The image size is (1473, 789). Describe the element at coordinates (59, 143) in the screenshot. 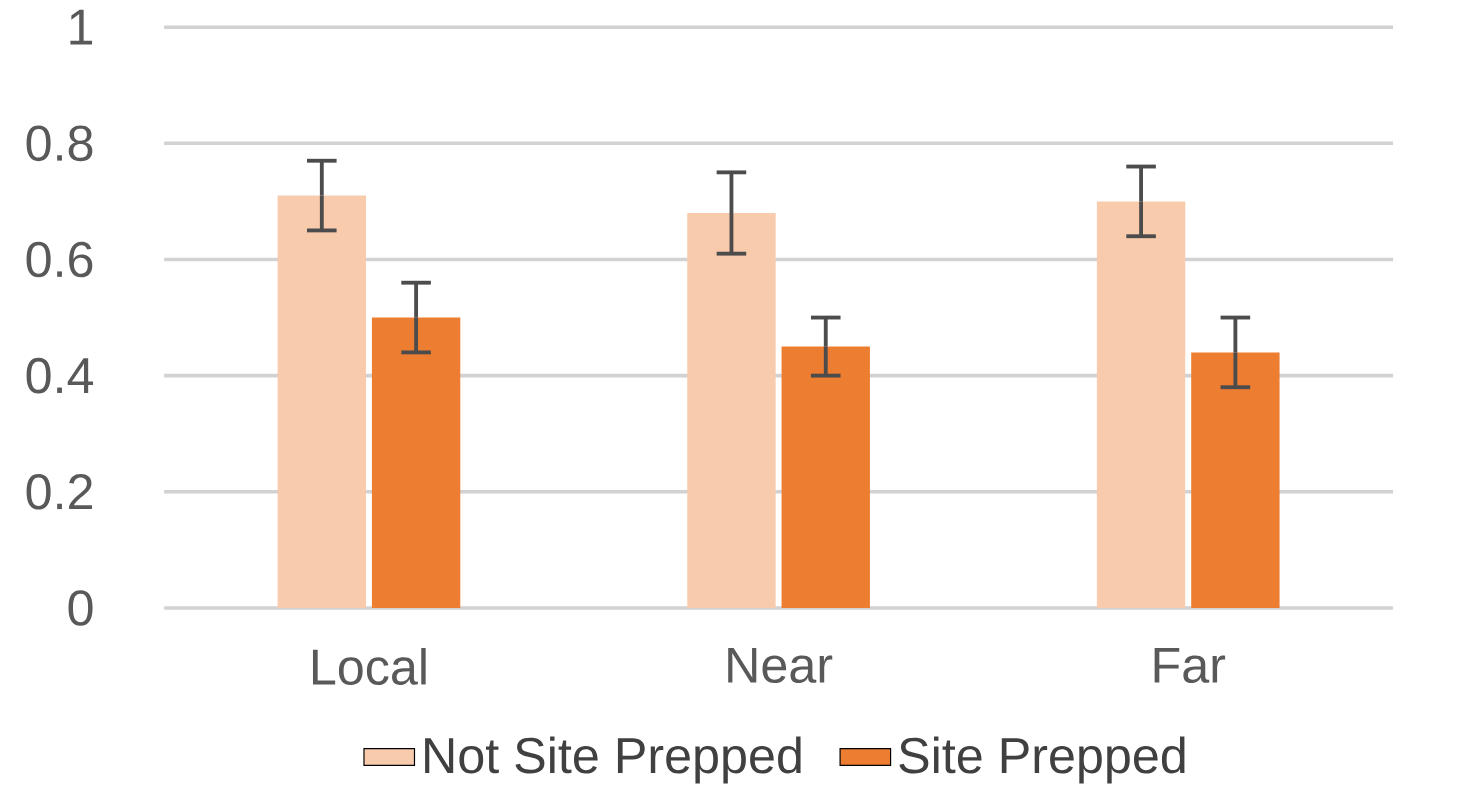

I see `y-tick-label: 0.8` at that location.